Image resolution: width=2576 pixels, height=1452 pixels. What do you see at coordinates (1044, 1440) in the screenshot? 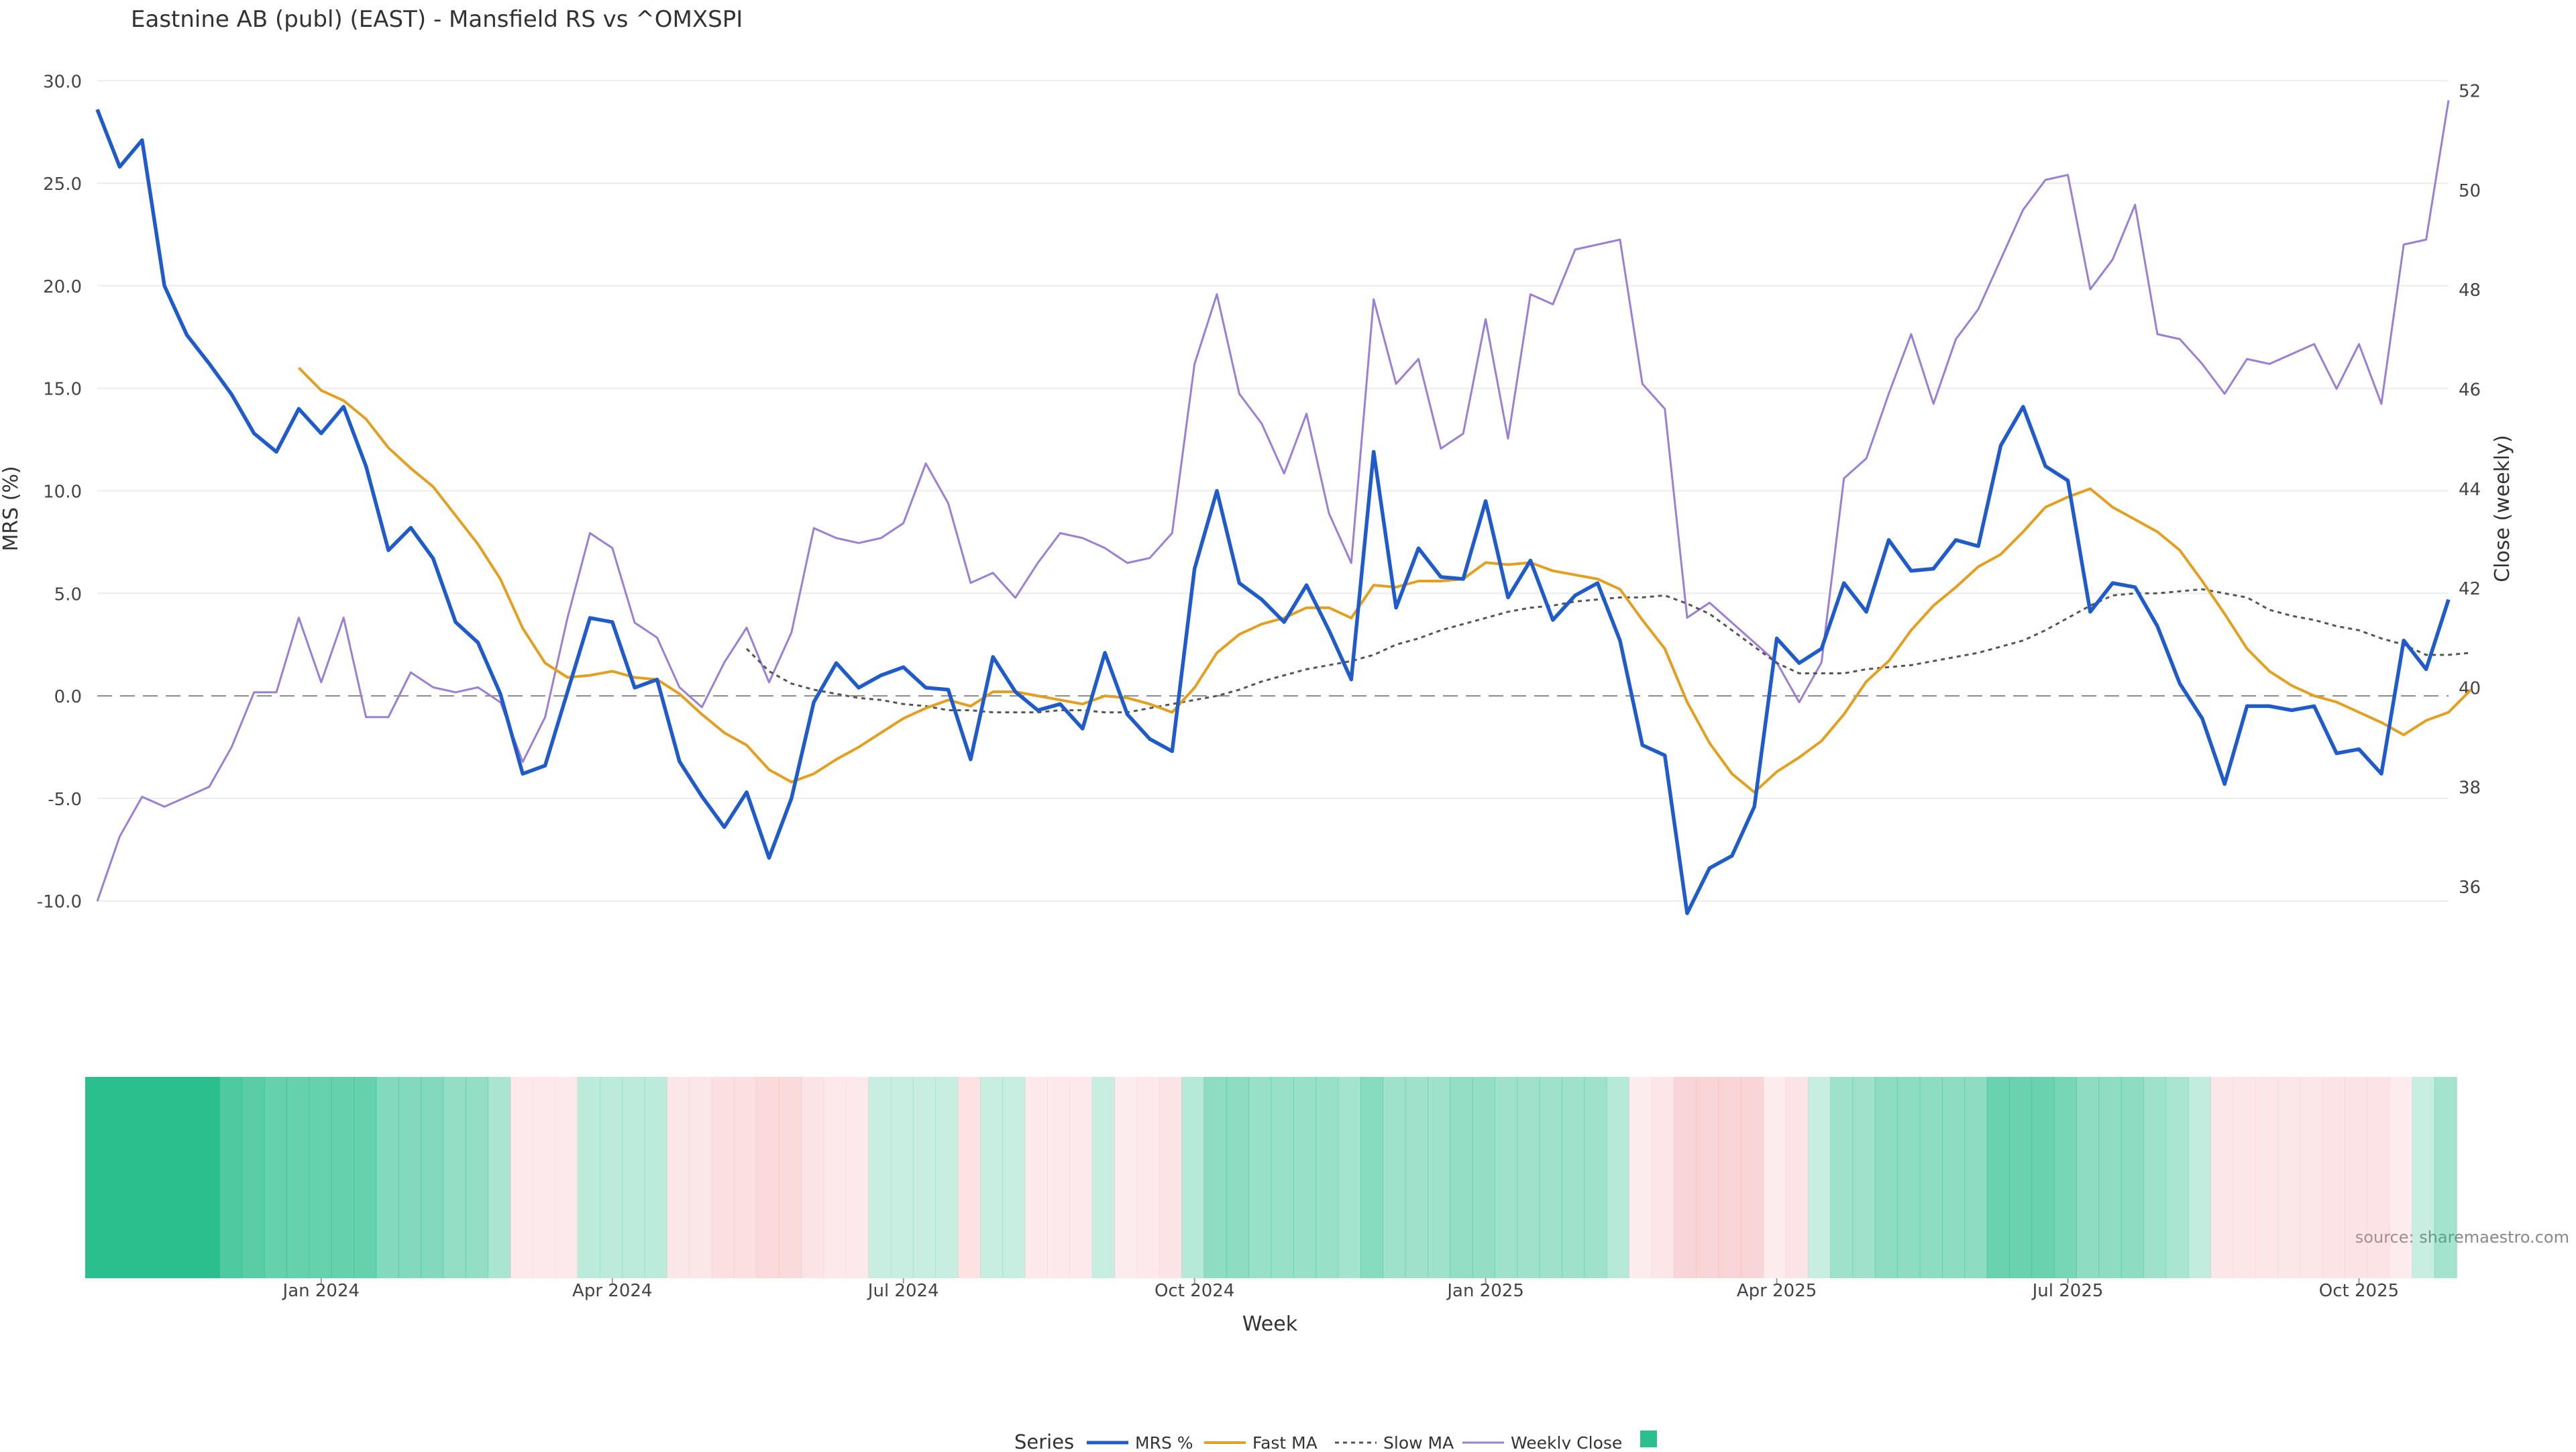
I see `legend-title: Series` at bounding box center [1044, 1440].